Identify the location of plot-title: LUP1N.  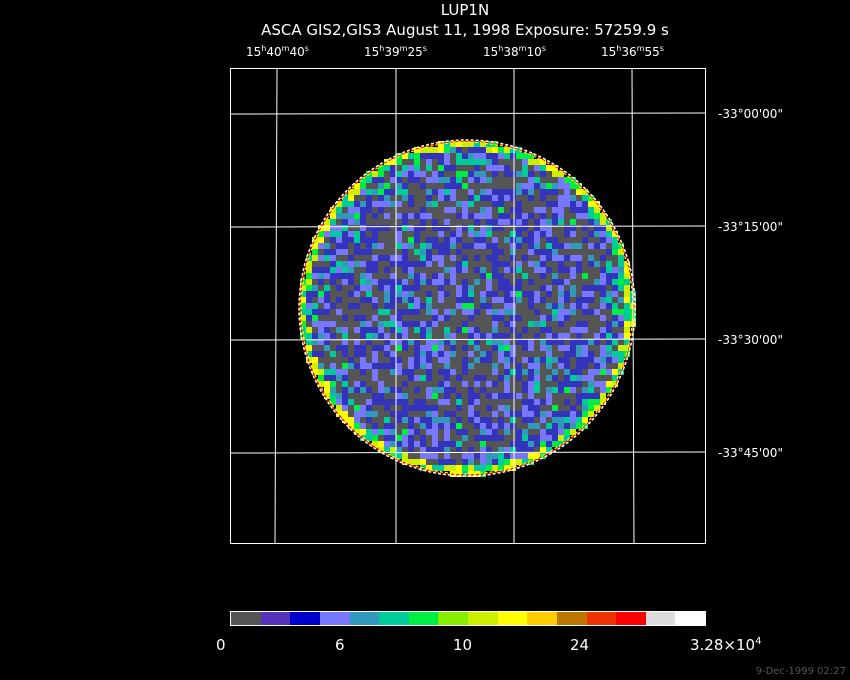
(465, 10).